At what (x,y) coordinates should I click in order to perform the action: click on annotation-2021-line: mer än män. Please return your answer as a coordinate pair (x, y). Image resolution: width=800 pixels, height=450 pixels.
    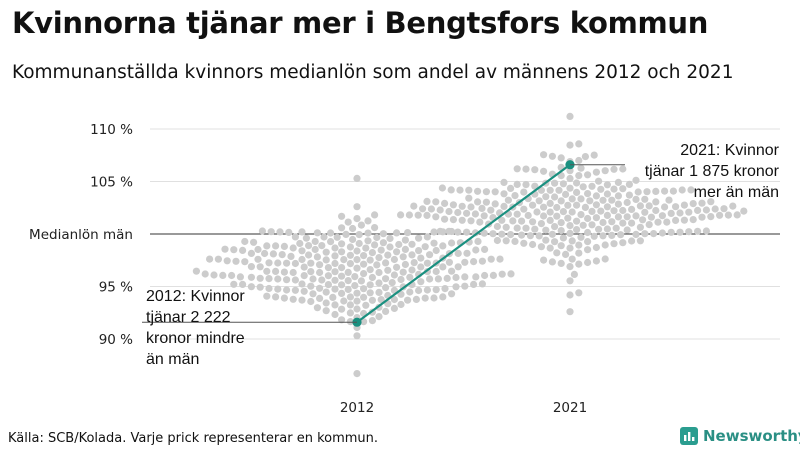
    Looking at the image, I should click on (736, 192).